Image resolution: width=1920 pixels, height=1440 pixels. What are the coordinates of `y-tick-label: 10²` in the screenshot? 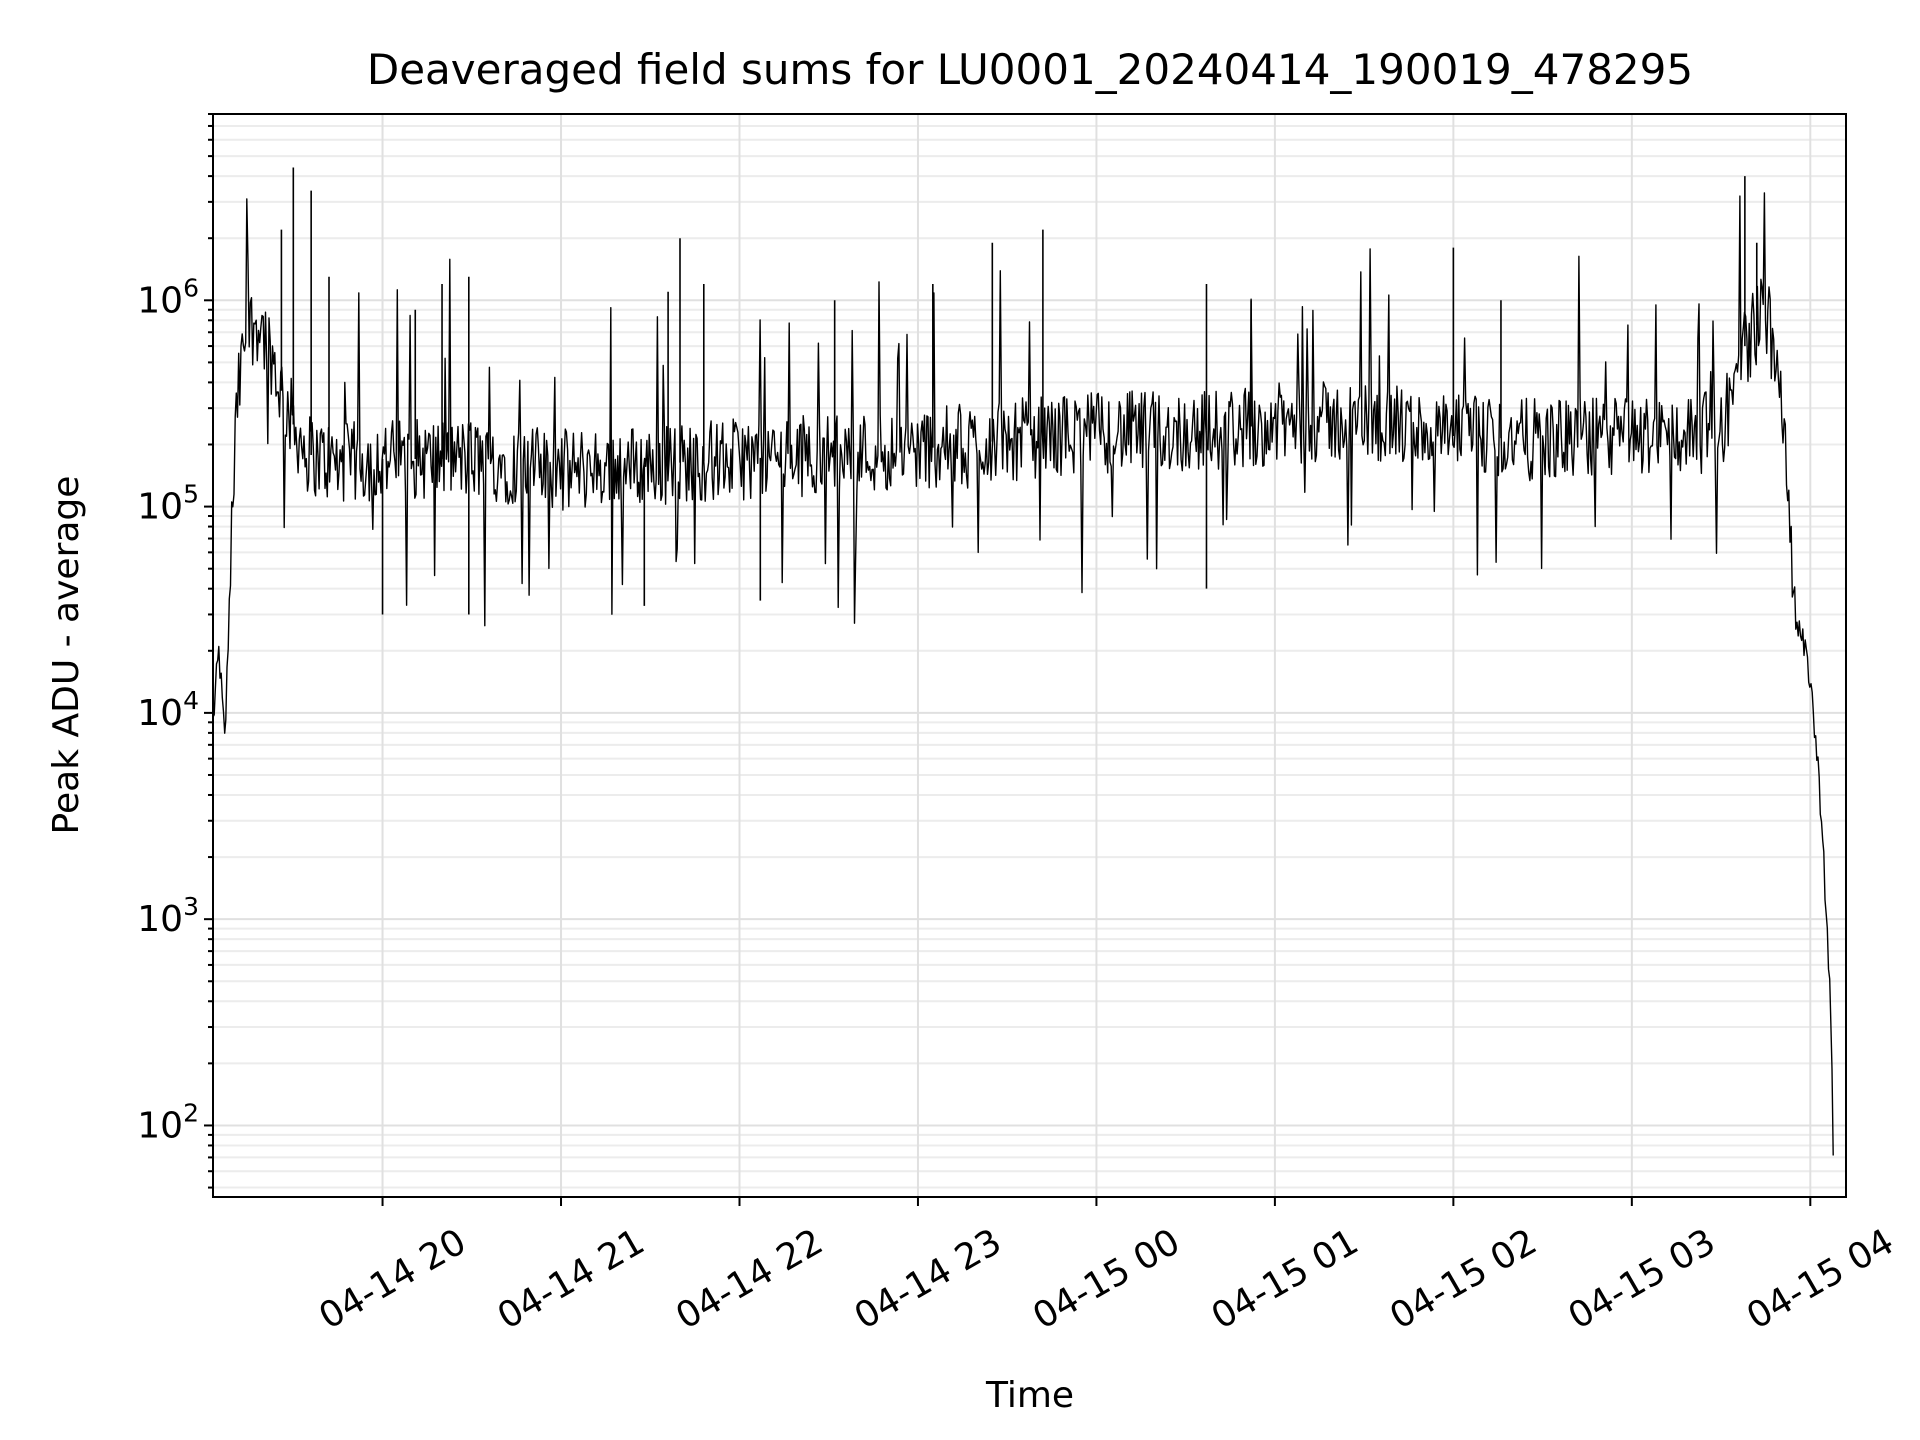 It's located at (168, 1122).